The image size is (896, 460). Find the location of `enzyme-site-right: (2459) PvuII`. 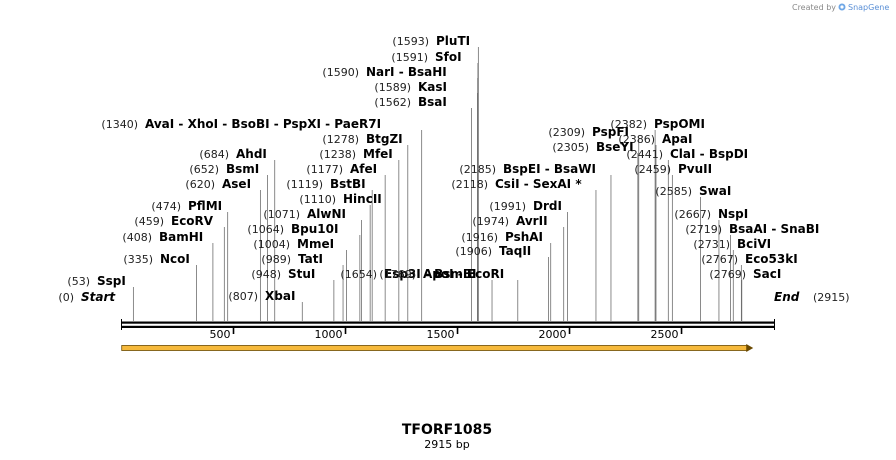

enzyme-site-right: (2459) PvuII is located at coordinates (673, 169).